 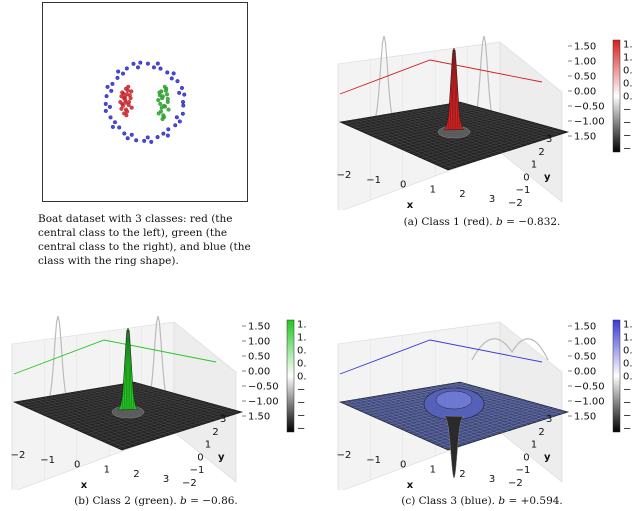 What do you see at coordinates (535, 501) in the screenshot?
I see `caption-c-b-value: = +0.594.` at bounding box center [535, 501].